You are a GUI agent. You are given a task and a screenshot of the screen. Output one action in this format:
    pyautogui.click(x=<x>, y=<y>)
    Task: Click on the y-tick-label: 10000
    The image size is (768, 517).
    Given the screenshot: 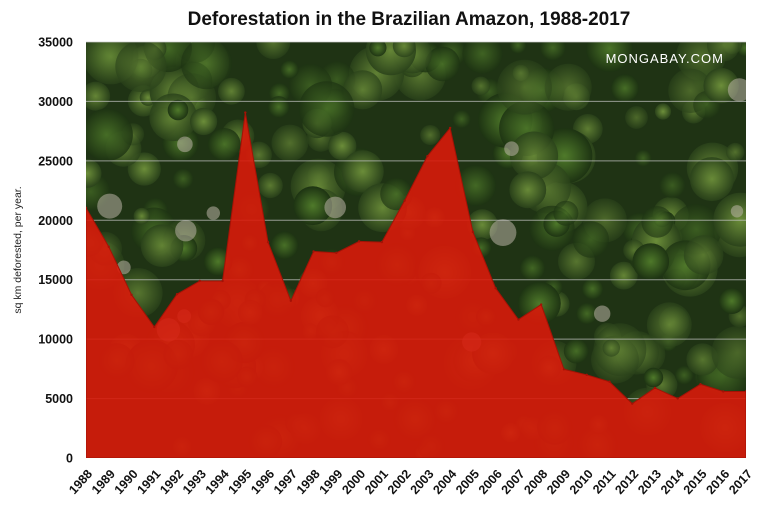 What is the action you would take?
    pyautogui.click(x=55, y=340)
    